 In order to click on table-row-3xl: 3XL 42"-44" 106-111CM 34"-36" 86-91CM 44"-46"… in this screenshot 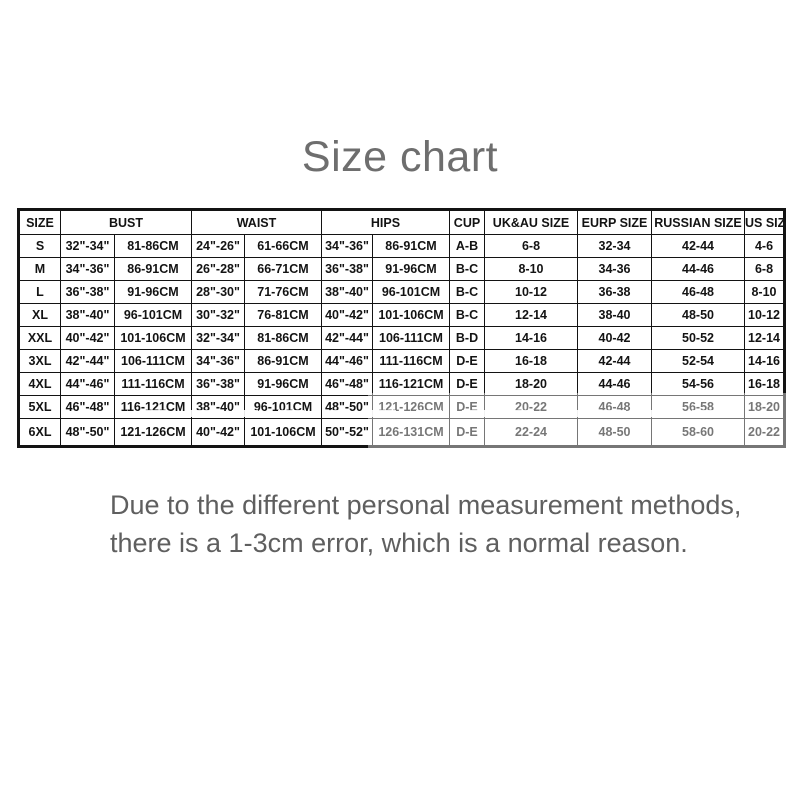, I will do `click(401, 361)`.